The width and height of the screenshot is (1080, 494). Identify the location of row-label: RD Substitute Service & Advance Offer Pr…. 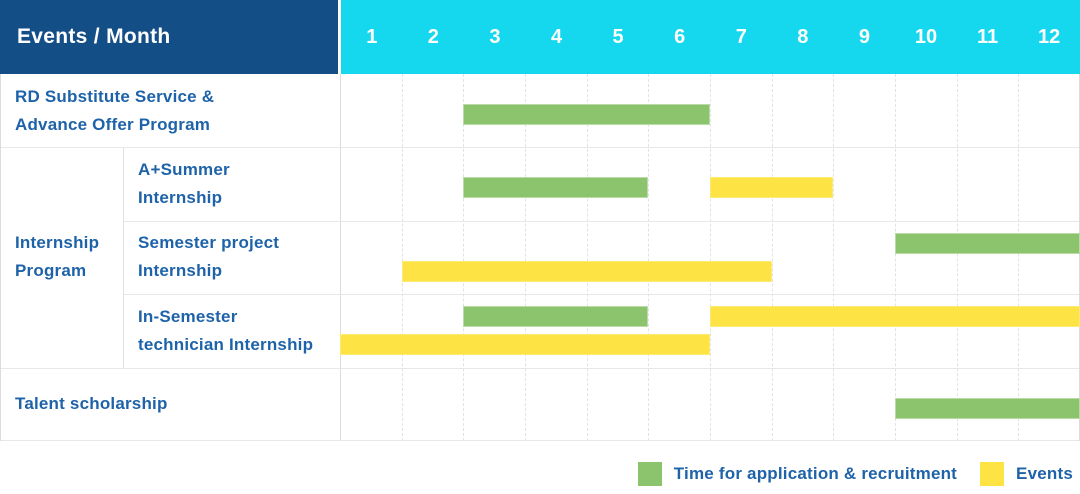
(115, 110).